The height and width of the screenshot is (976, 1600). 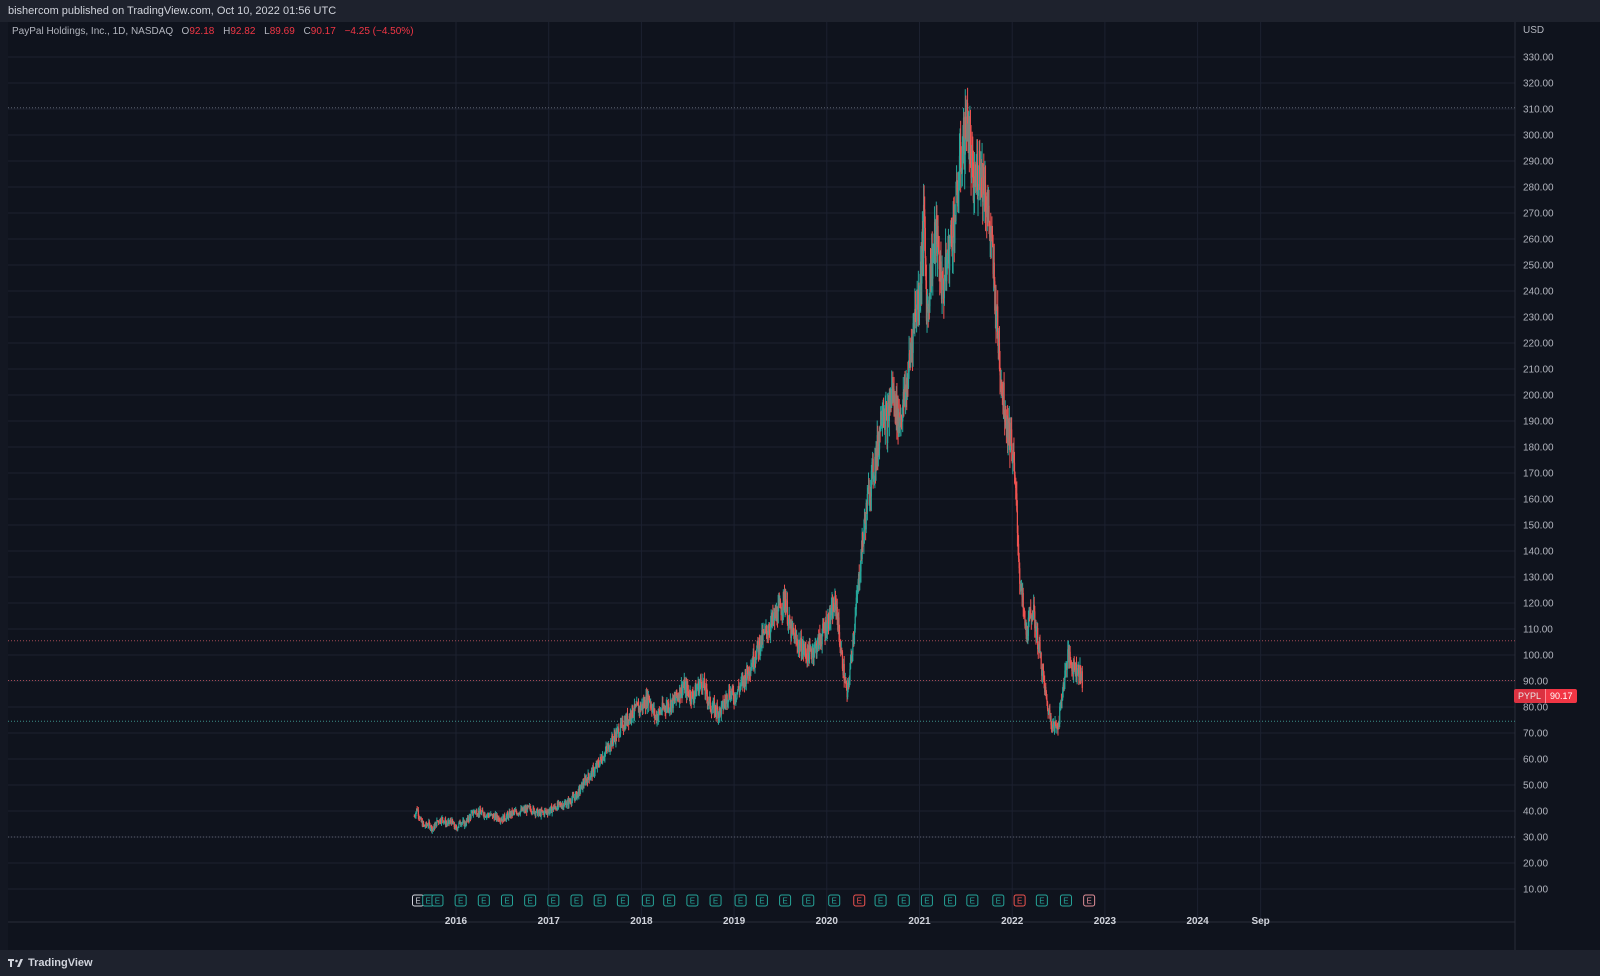 What do you see at coordinates (93, 31) in the screenshot?
I see `symbol-description: PayPal Holdings, Inc., 1D, NASDAQ` at bounding box center [93, 31].